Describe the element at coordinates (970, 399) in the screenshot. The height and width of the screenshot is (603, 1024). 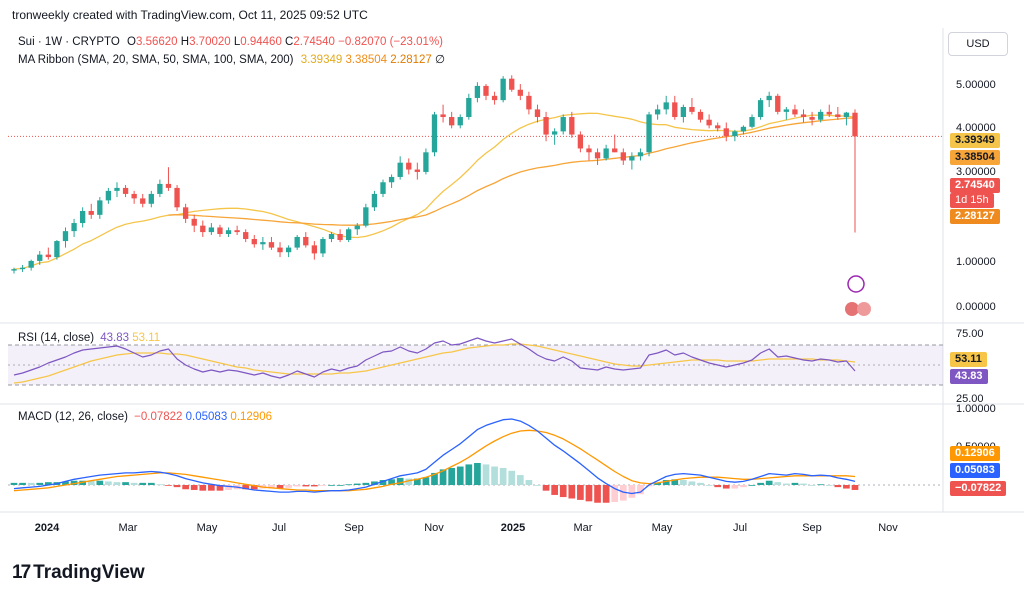
I see `rsi-tick-25: 25.00` at that location.